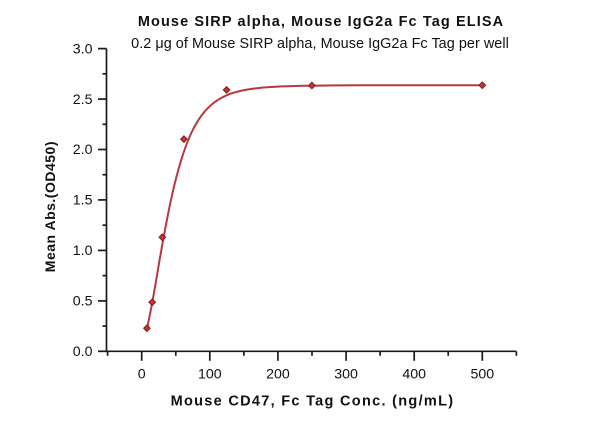 This screenshot has height=421, width=600. I want to click on svg-text: 0.5, so click(83, 302).